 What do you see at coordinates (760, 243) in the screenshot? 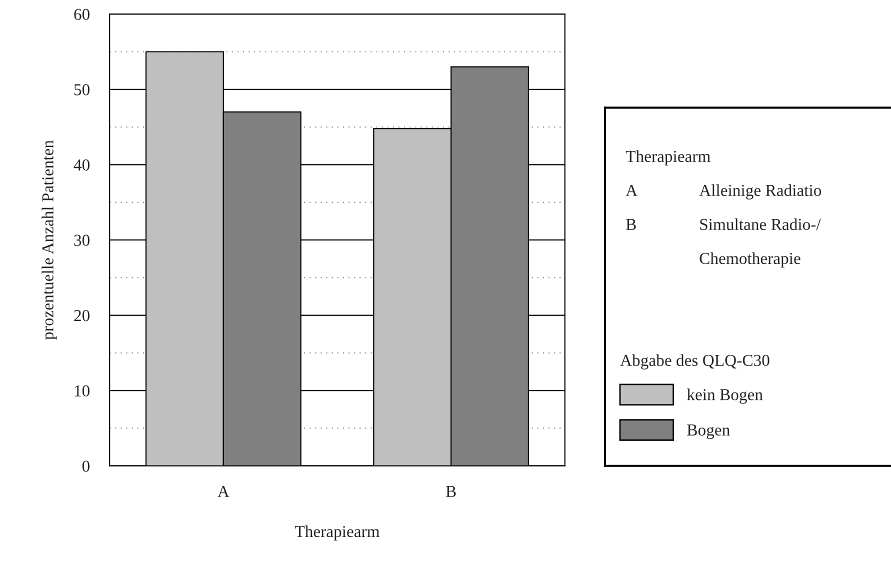
I see `text: Simultane Radio-/ Chemotherapie` at bounding box center [760, 243].